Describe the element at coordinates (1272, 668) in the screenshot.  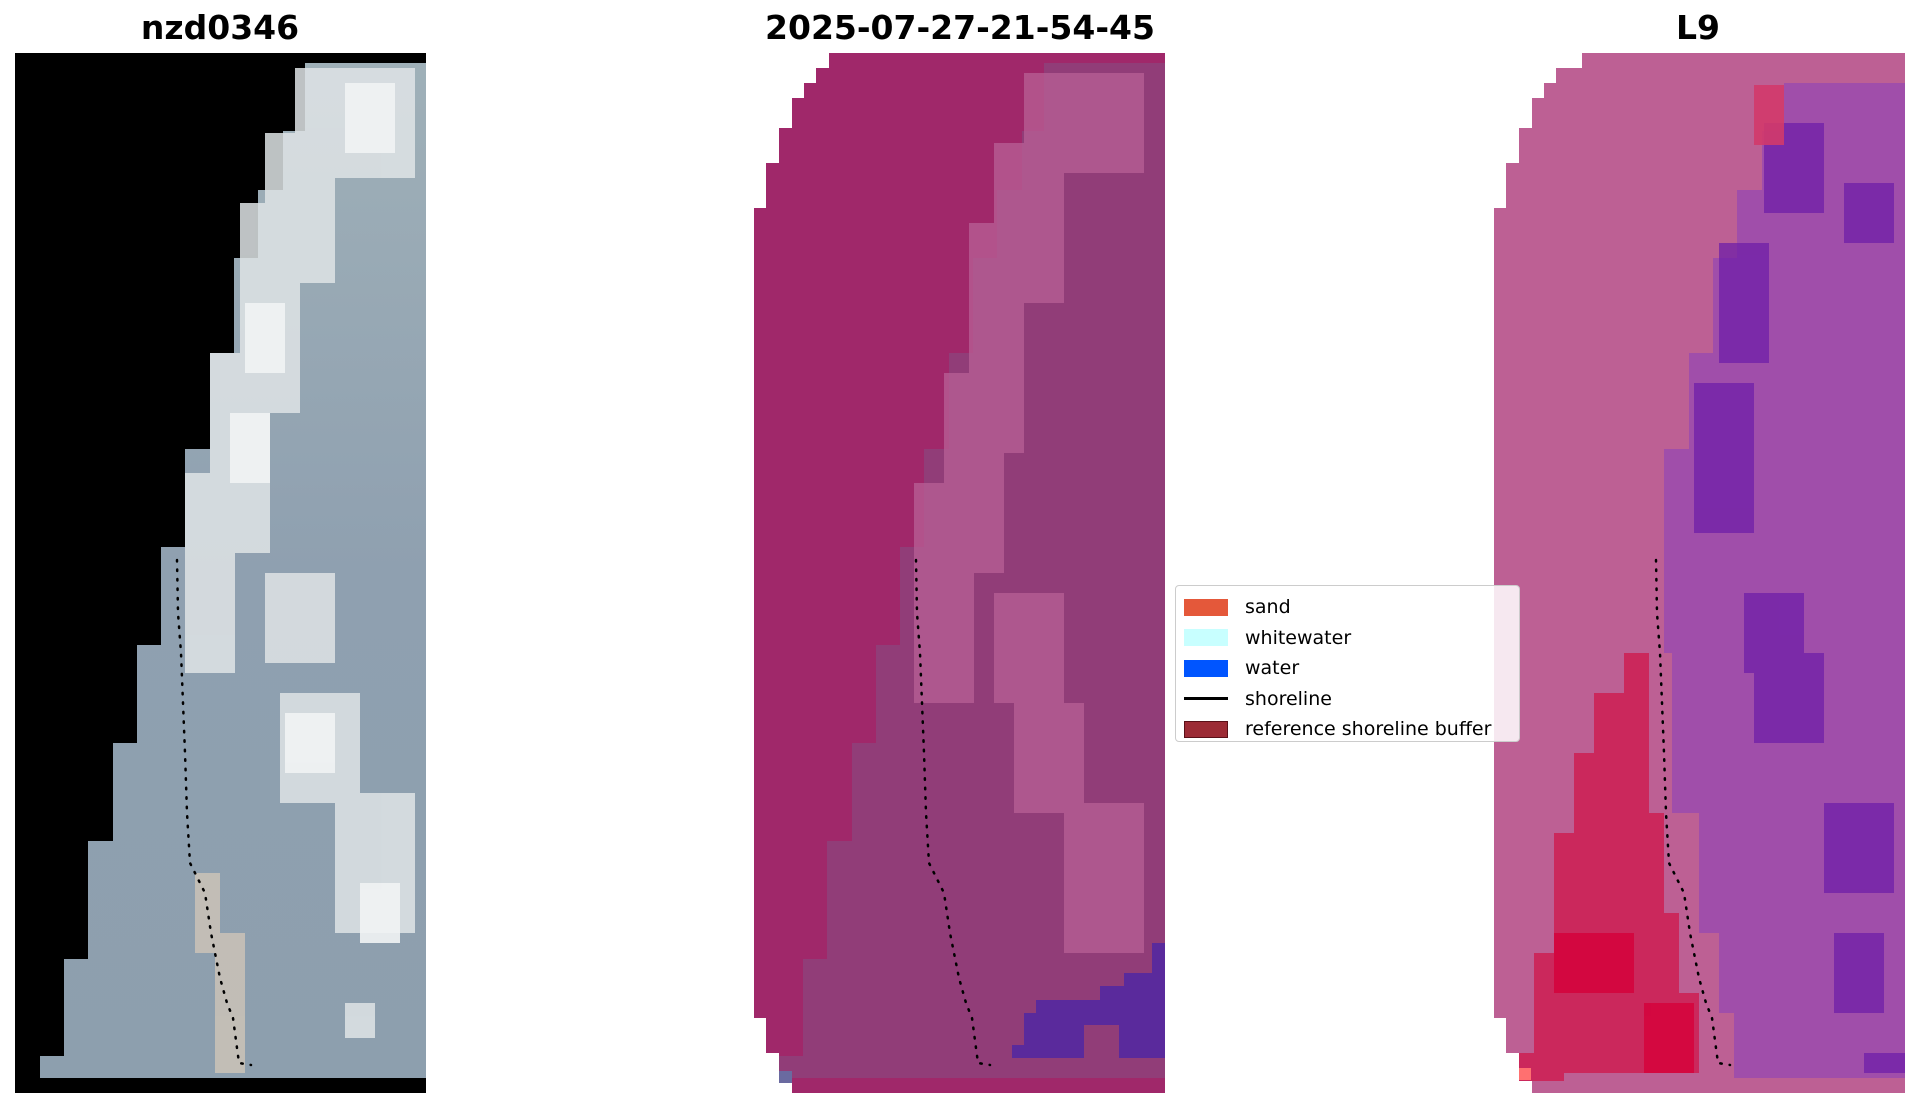
I see `legend-label-water: water` at that location.